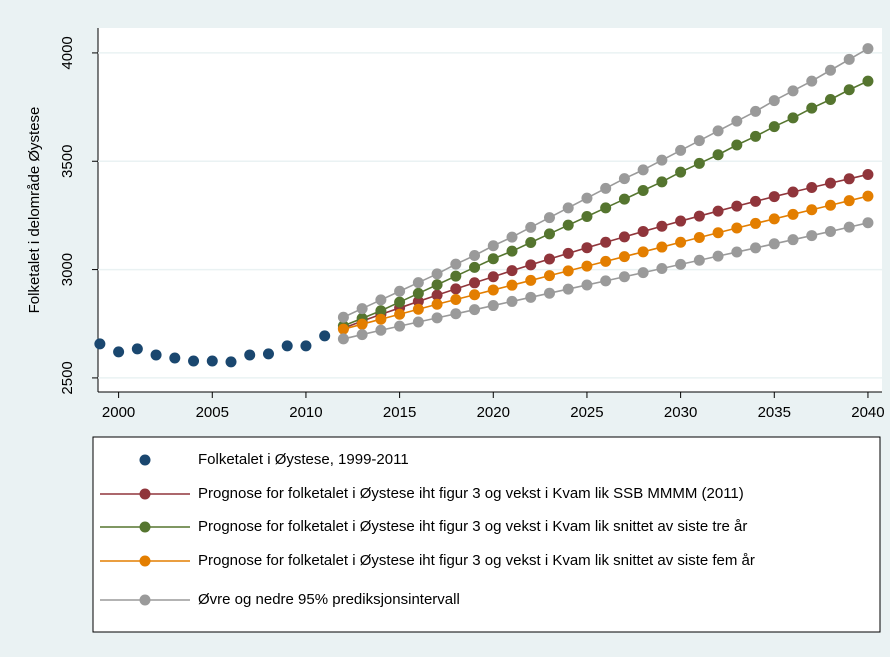  Describe the element at coordinates (145, 527) in the screenshot. I see `legend-marker` at that location.